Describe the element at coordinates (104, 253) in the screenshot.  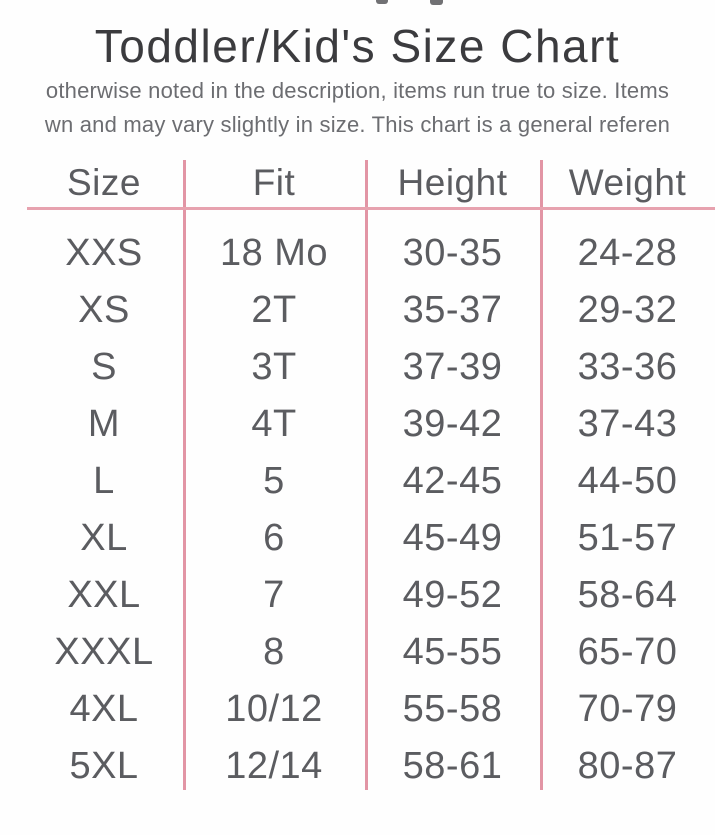
I see `table-cell-size: XXS` at that location.